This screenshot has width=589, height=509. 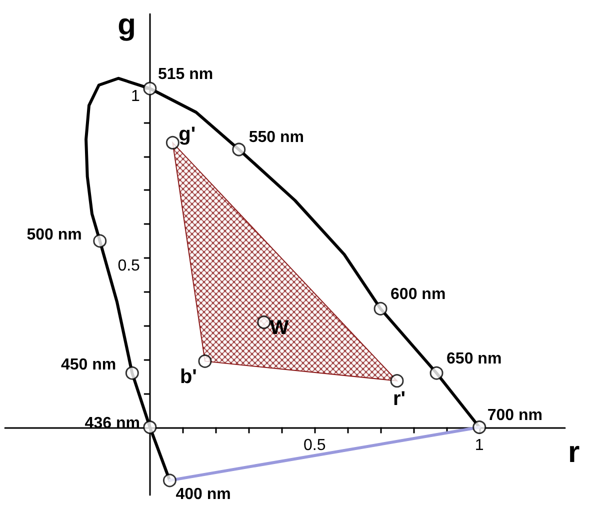 What do you see at coordinates (574, 452) in the screenshot?
I see `x-axis-title: r` at bounding box center [574, 452].